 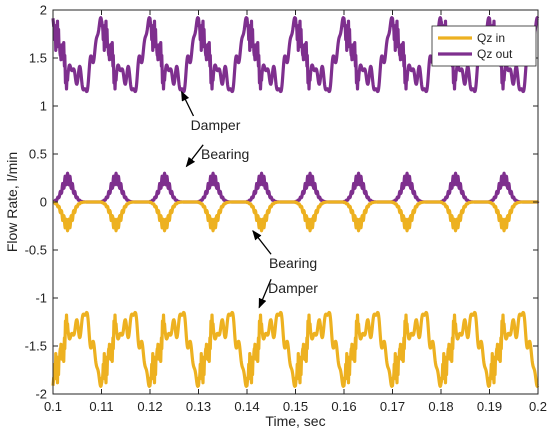 What do you see at coordinates (246, 406) in the screenshot?
I see `x-tick-label: 0.14` at bounding box center [246, 406].